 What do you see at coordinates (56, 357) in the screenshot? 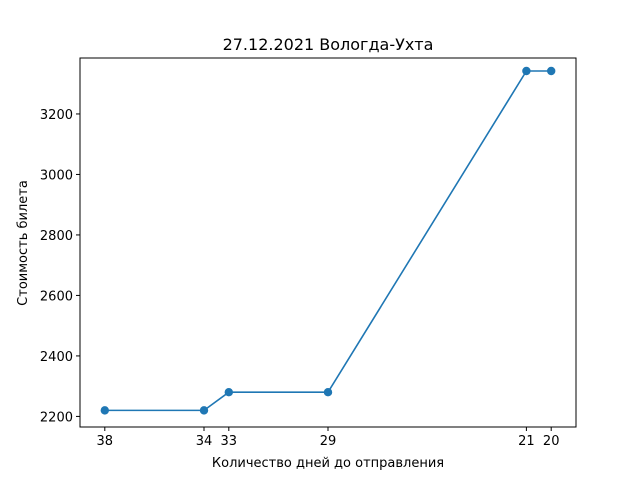
I see `y-tick-label: 2400` at bounding box center [56, 357].